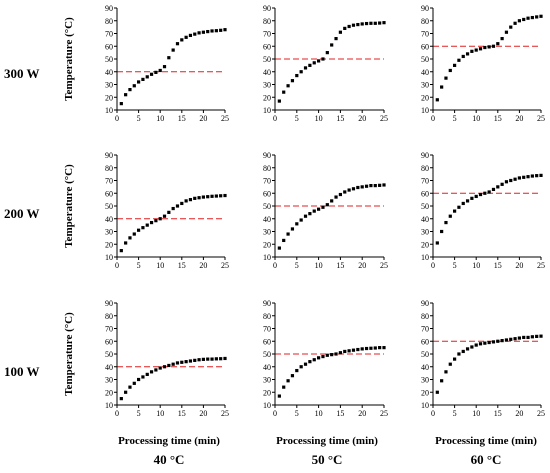  I want to click on y-tick-label: 10, so click(425, 405).